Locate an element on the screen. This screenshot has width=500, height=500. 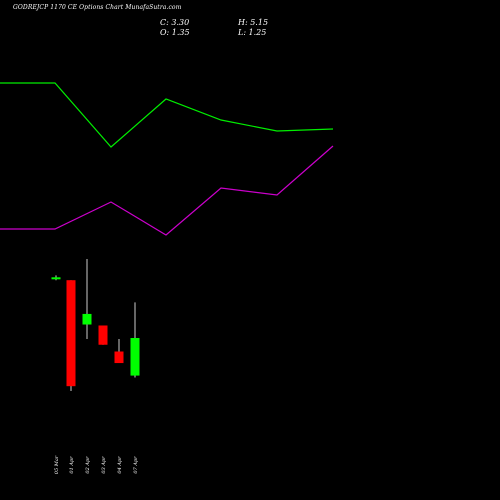
open-value: O: 1.35 is located at coordinates (175, 32).